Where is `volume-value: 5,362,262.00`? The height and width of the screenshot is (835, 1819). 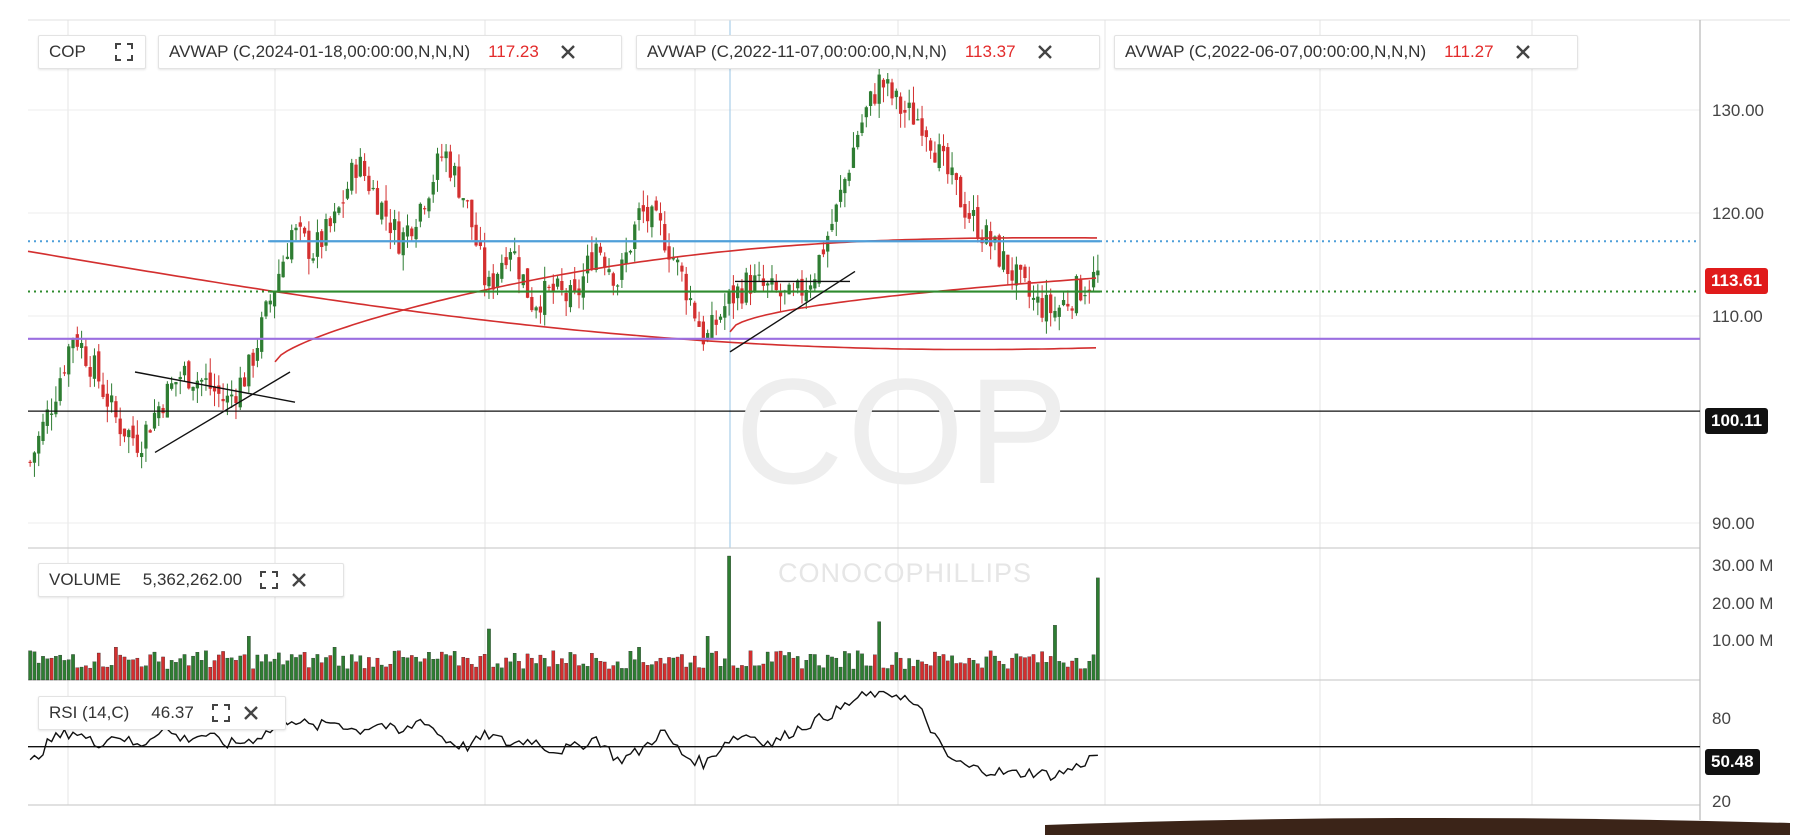
volume-value: 5,362,262.00 is located at coordinates (192, 579).